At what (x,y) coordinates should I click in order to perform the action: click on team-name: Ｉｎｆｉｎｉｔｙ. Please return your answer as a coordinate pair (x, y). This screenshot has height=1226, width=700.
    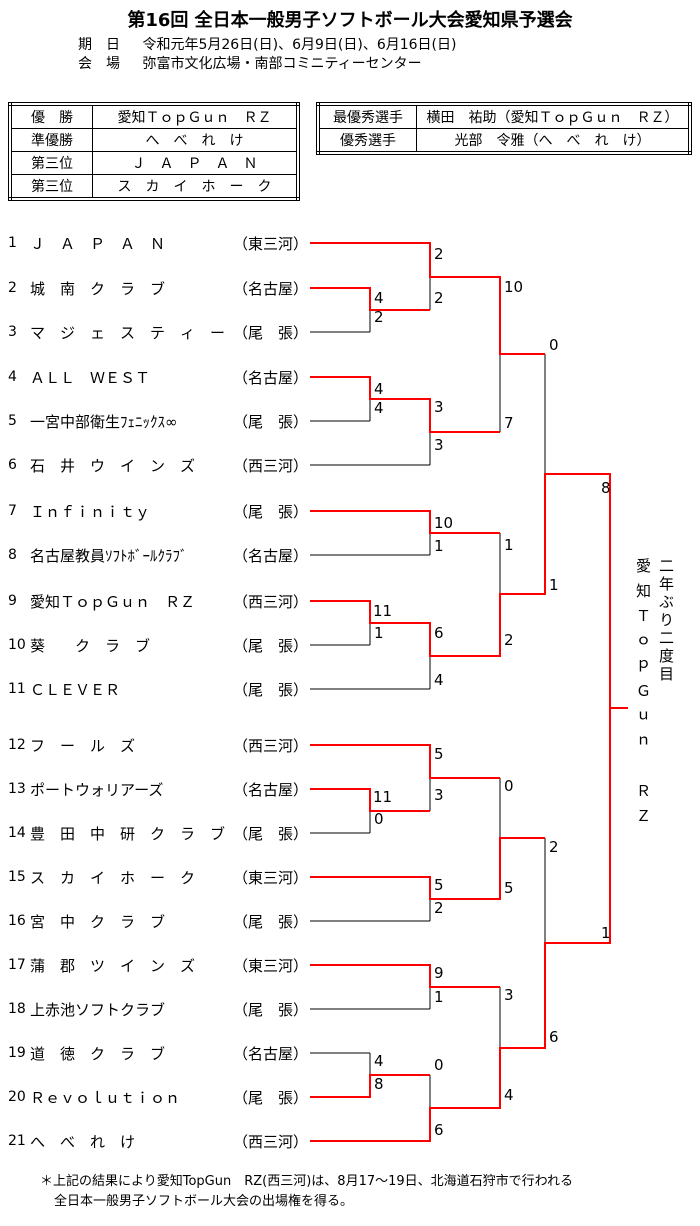
    Looking at the image, I should click on (90, 511).